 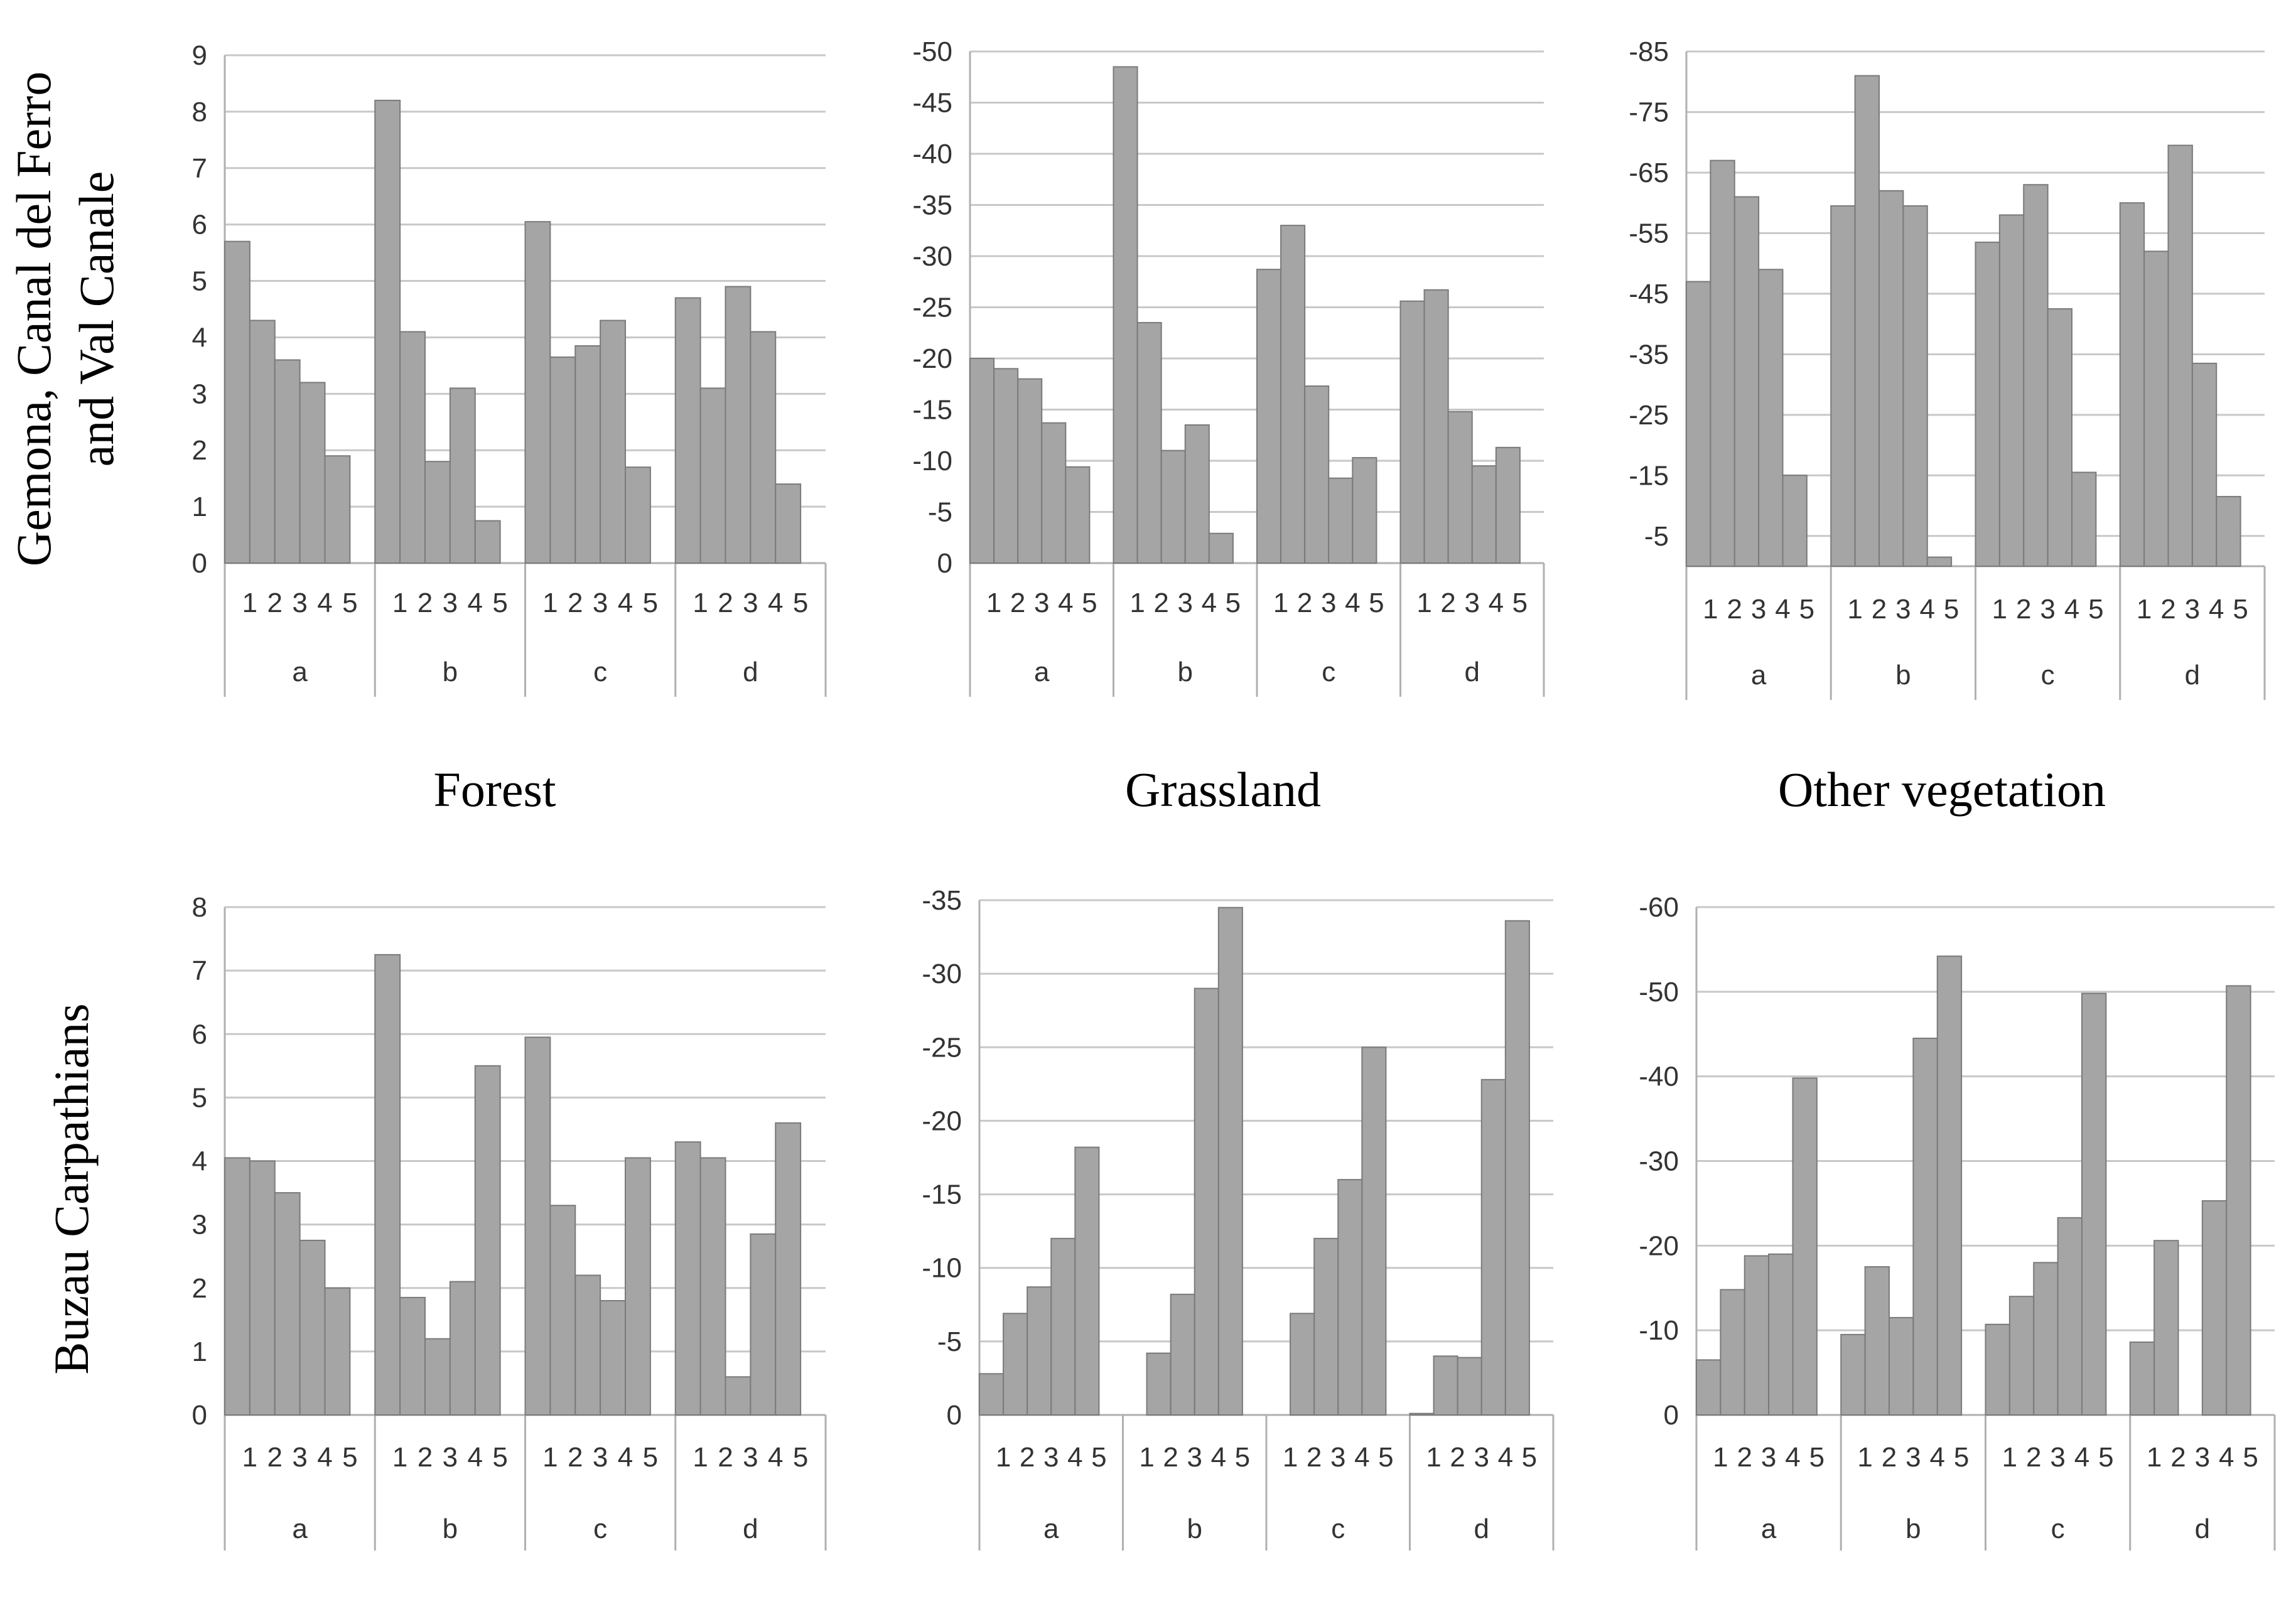 What do you see at coordinates (940, 512) in the screenshot?
I see `y-tick-label: -5` at bounding box center [940, 512].